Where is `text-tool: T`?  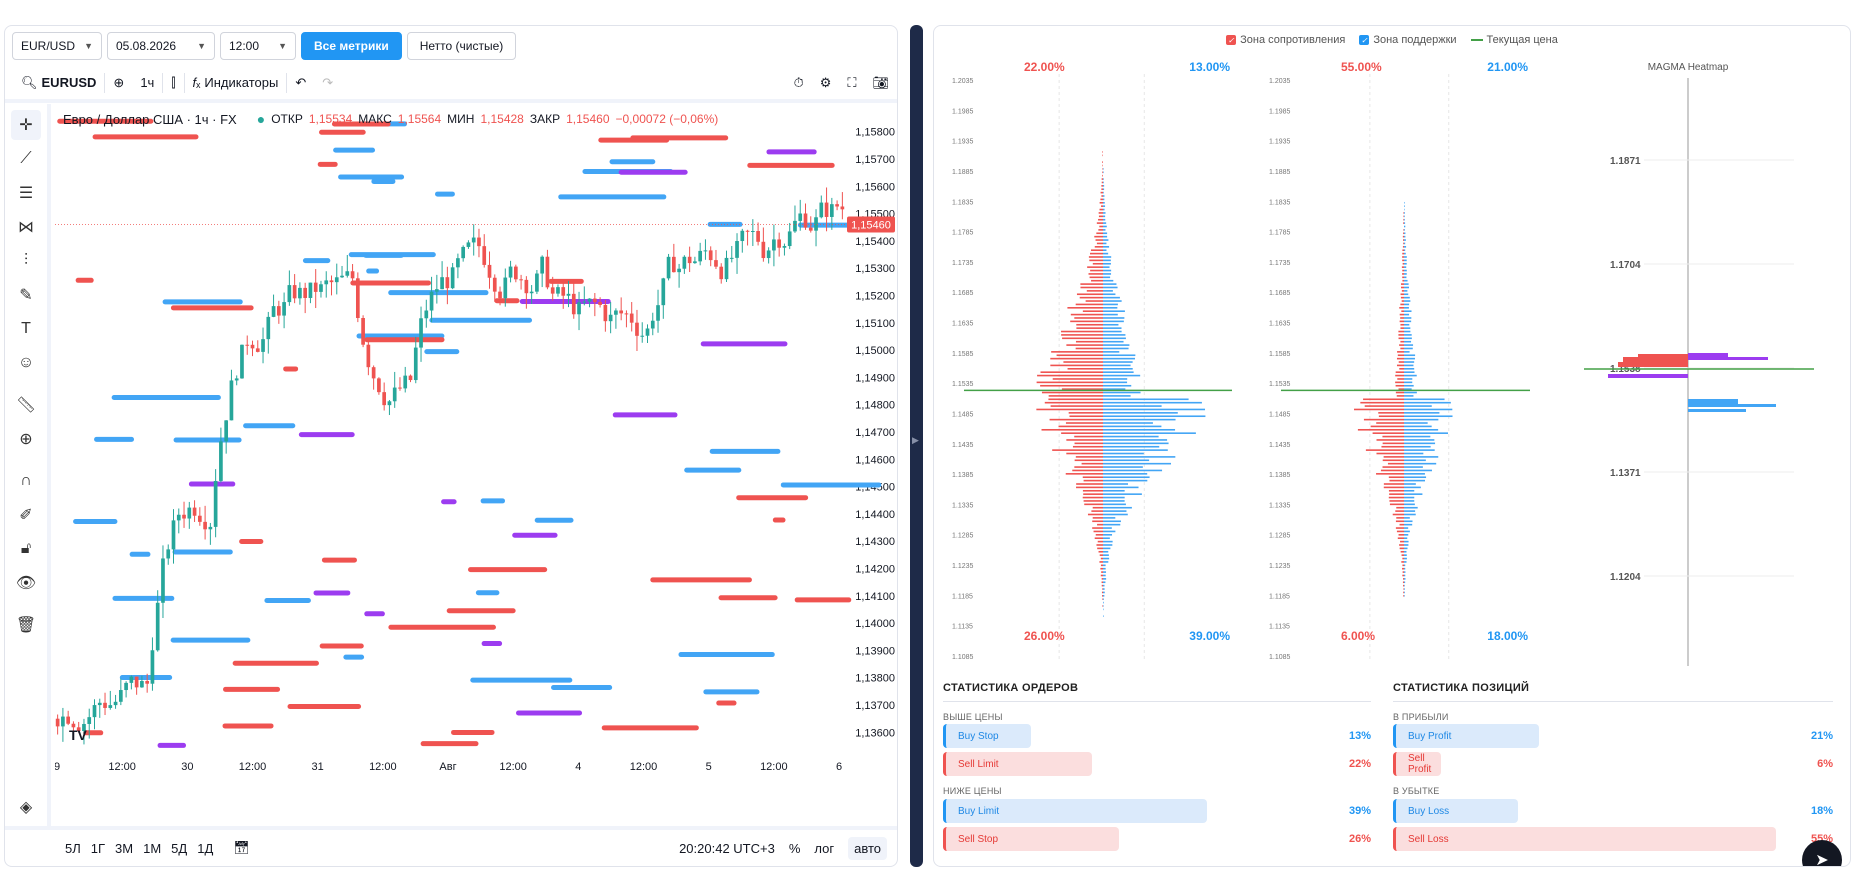 text-tool: T is located at coordinates (26, 329).